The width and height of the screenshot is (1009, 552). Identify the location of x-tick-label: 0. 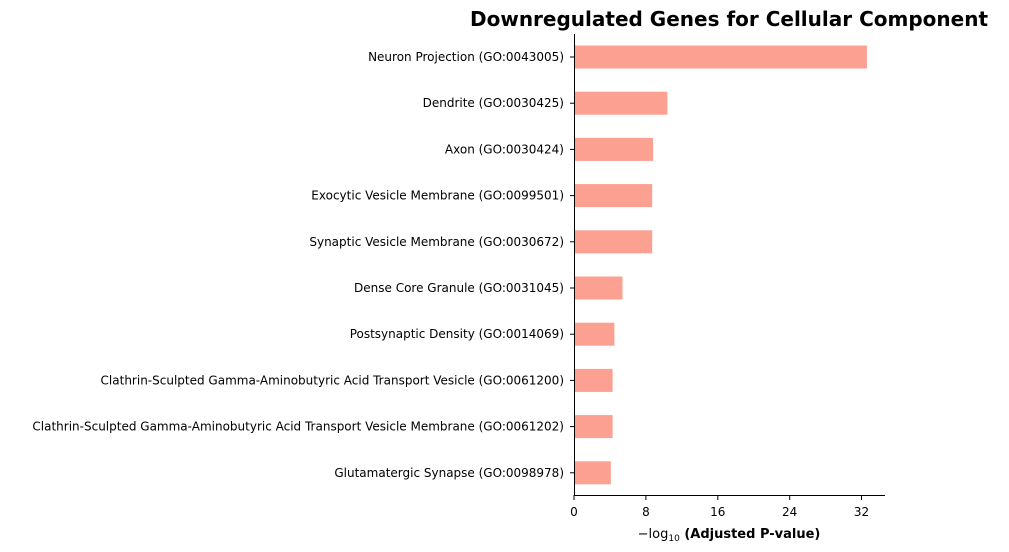
(574, 512).